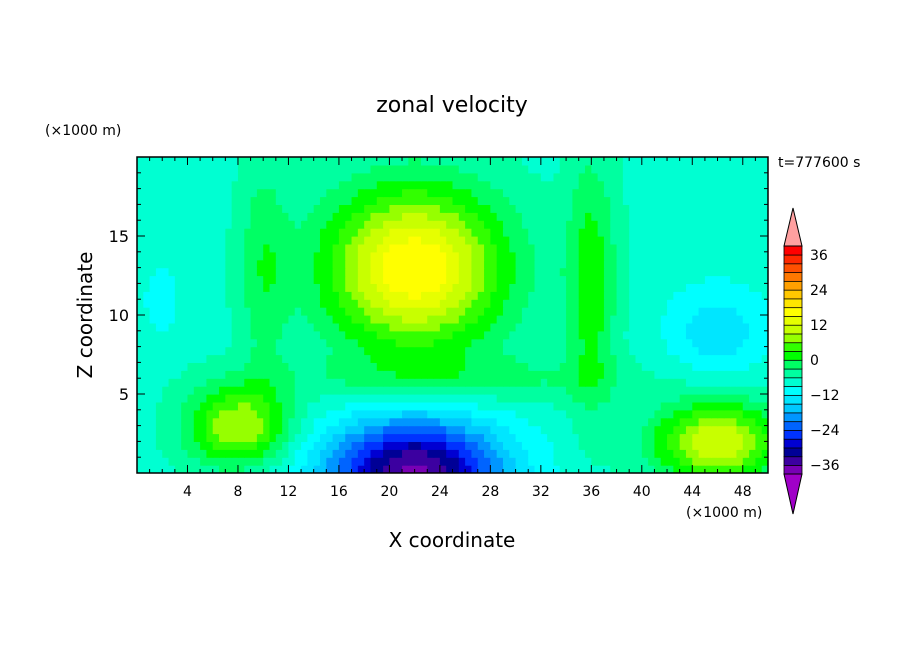  I want to click on chart-title: zonal velocity, so click(452, 105).